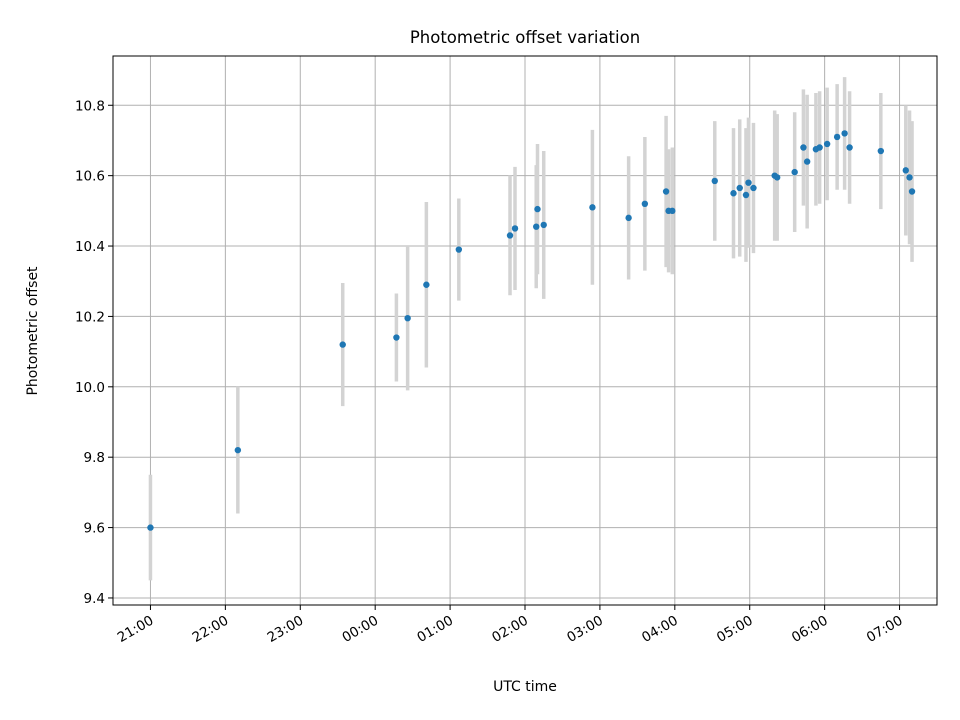  Describe the element at coordinates (90, 106) in the screenshot. I see `y-tick-label: 10.8` at that location.